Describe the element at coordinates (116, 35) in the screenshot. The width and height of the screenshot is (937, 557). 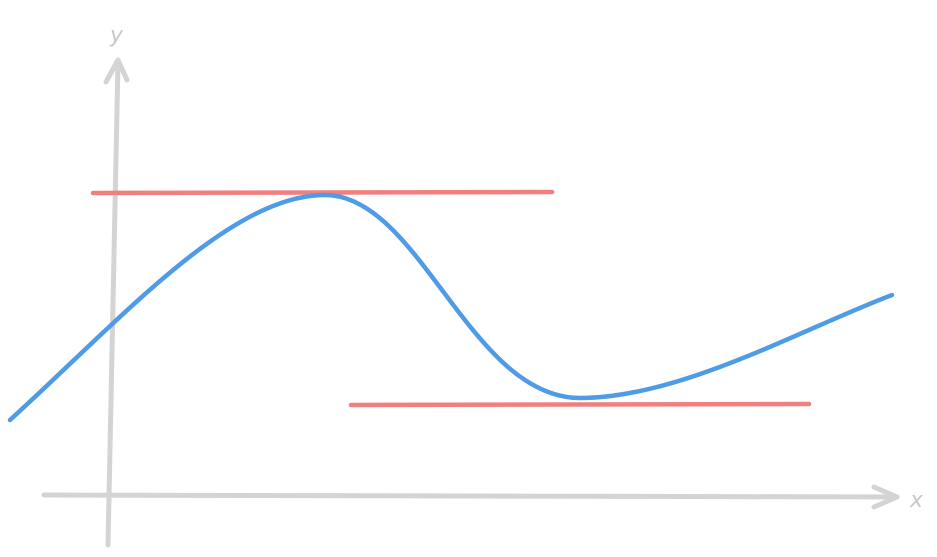
I see `y-axis-label: y` at that location.